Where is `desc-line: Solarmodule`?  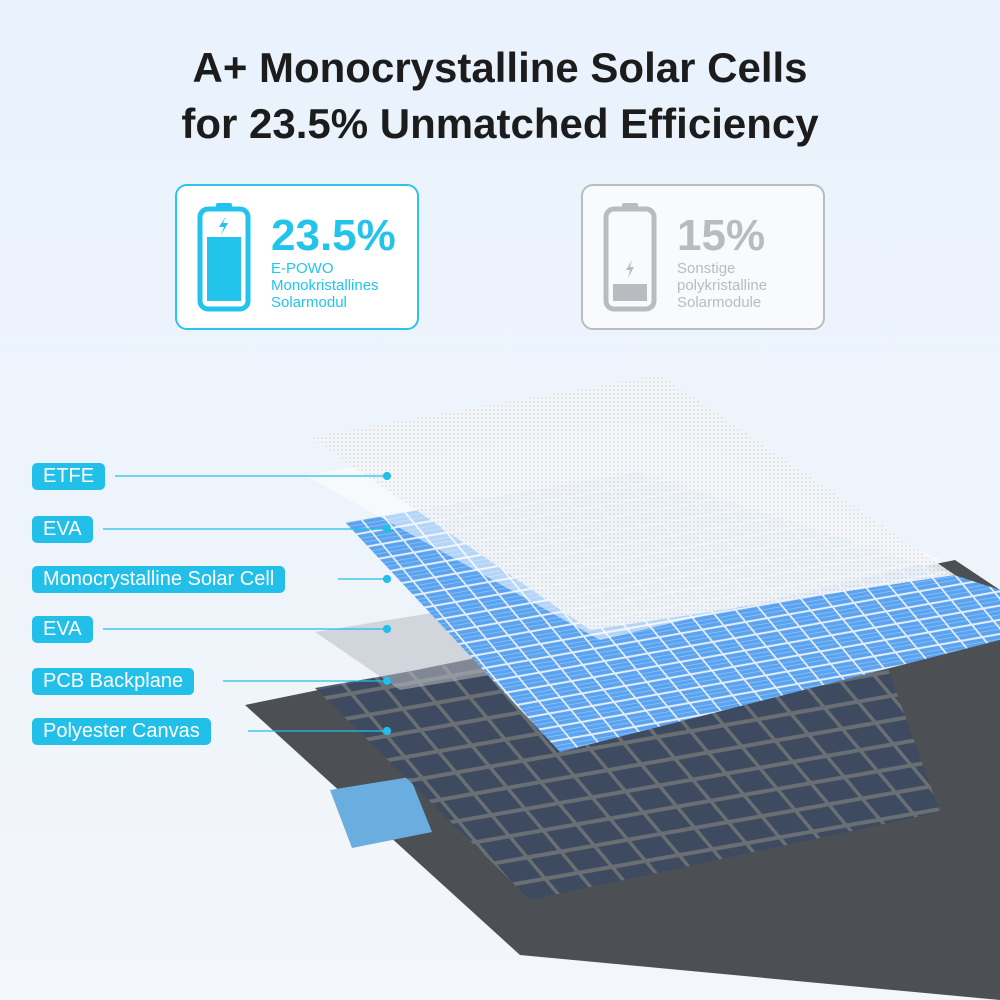 desc-line: Solarmodule is located at coordinates (719, 302).